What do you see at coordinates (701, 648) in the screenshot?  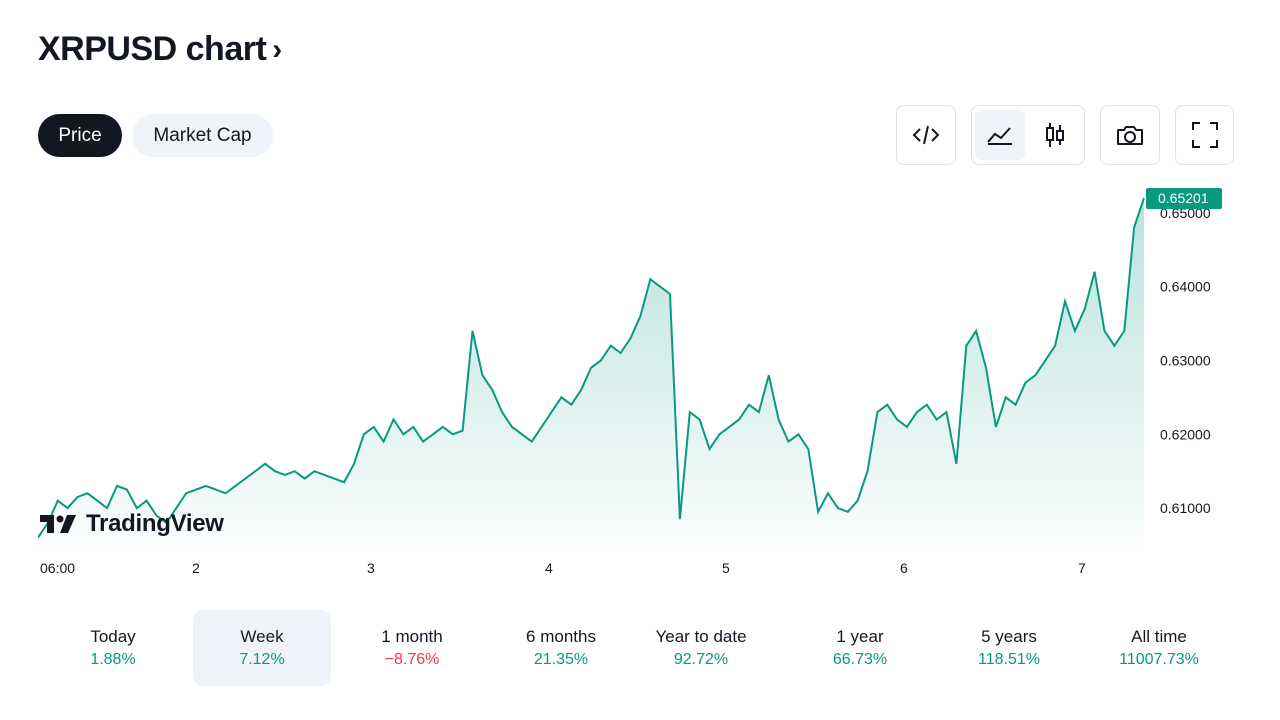 I see `period-year-to-date: Year to date 92.72%` at bounding box center [701, 648].